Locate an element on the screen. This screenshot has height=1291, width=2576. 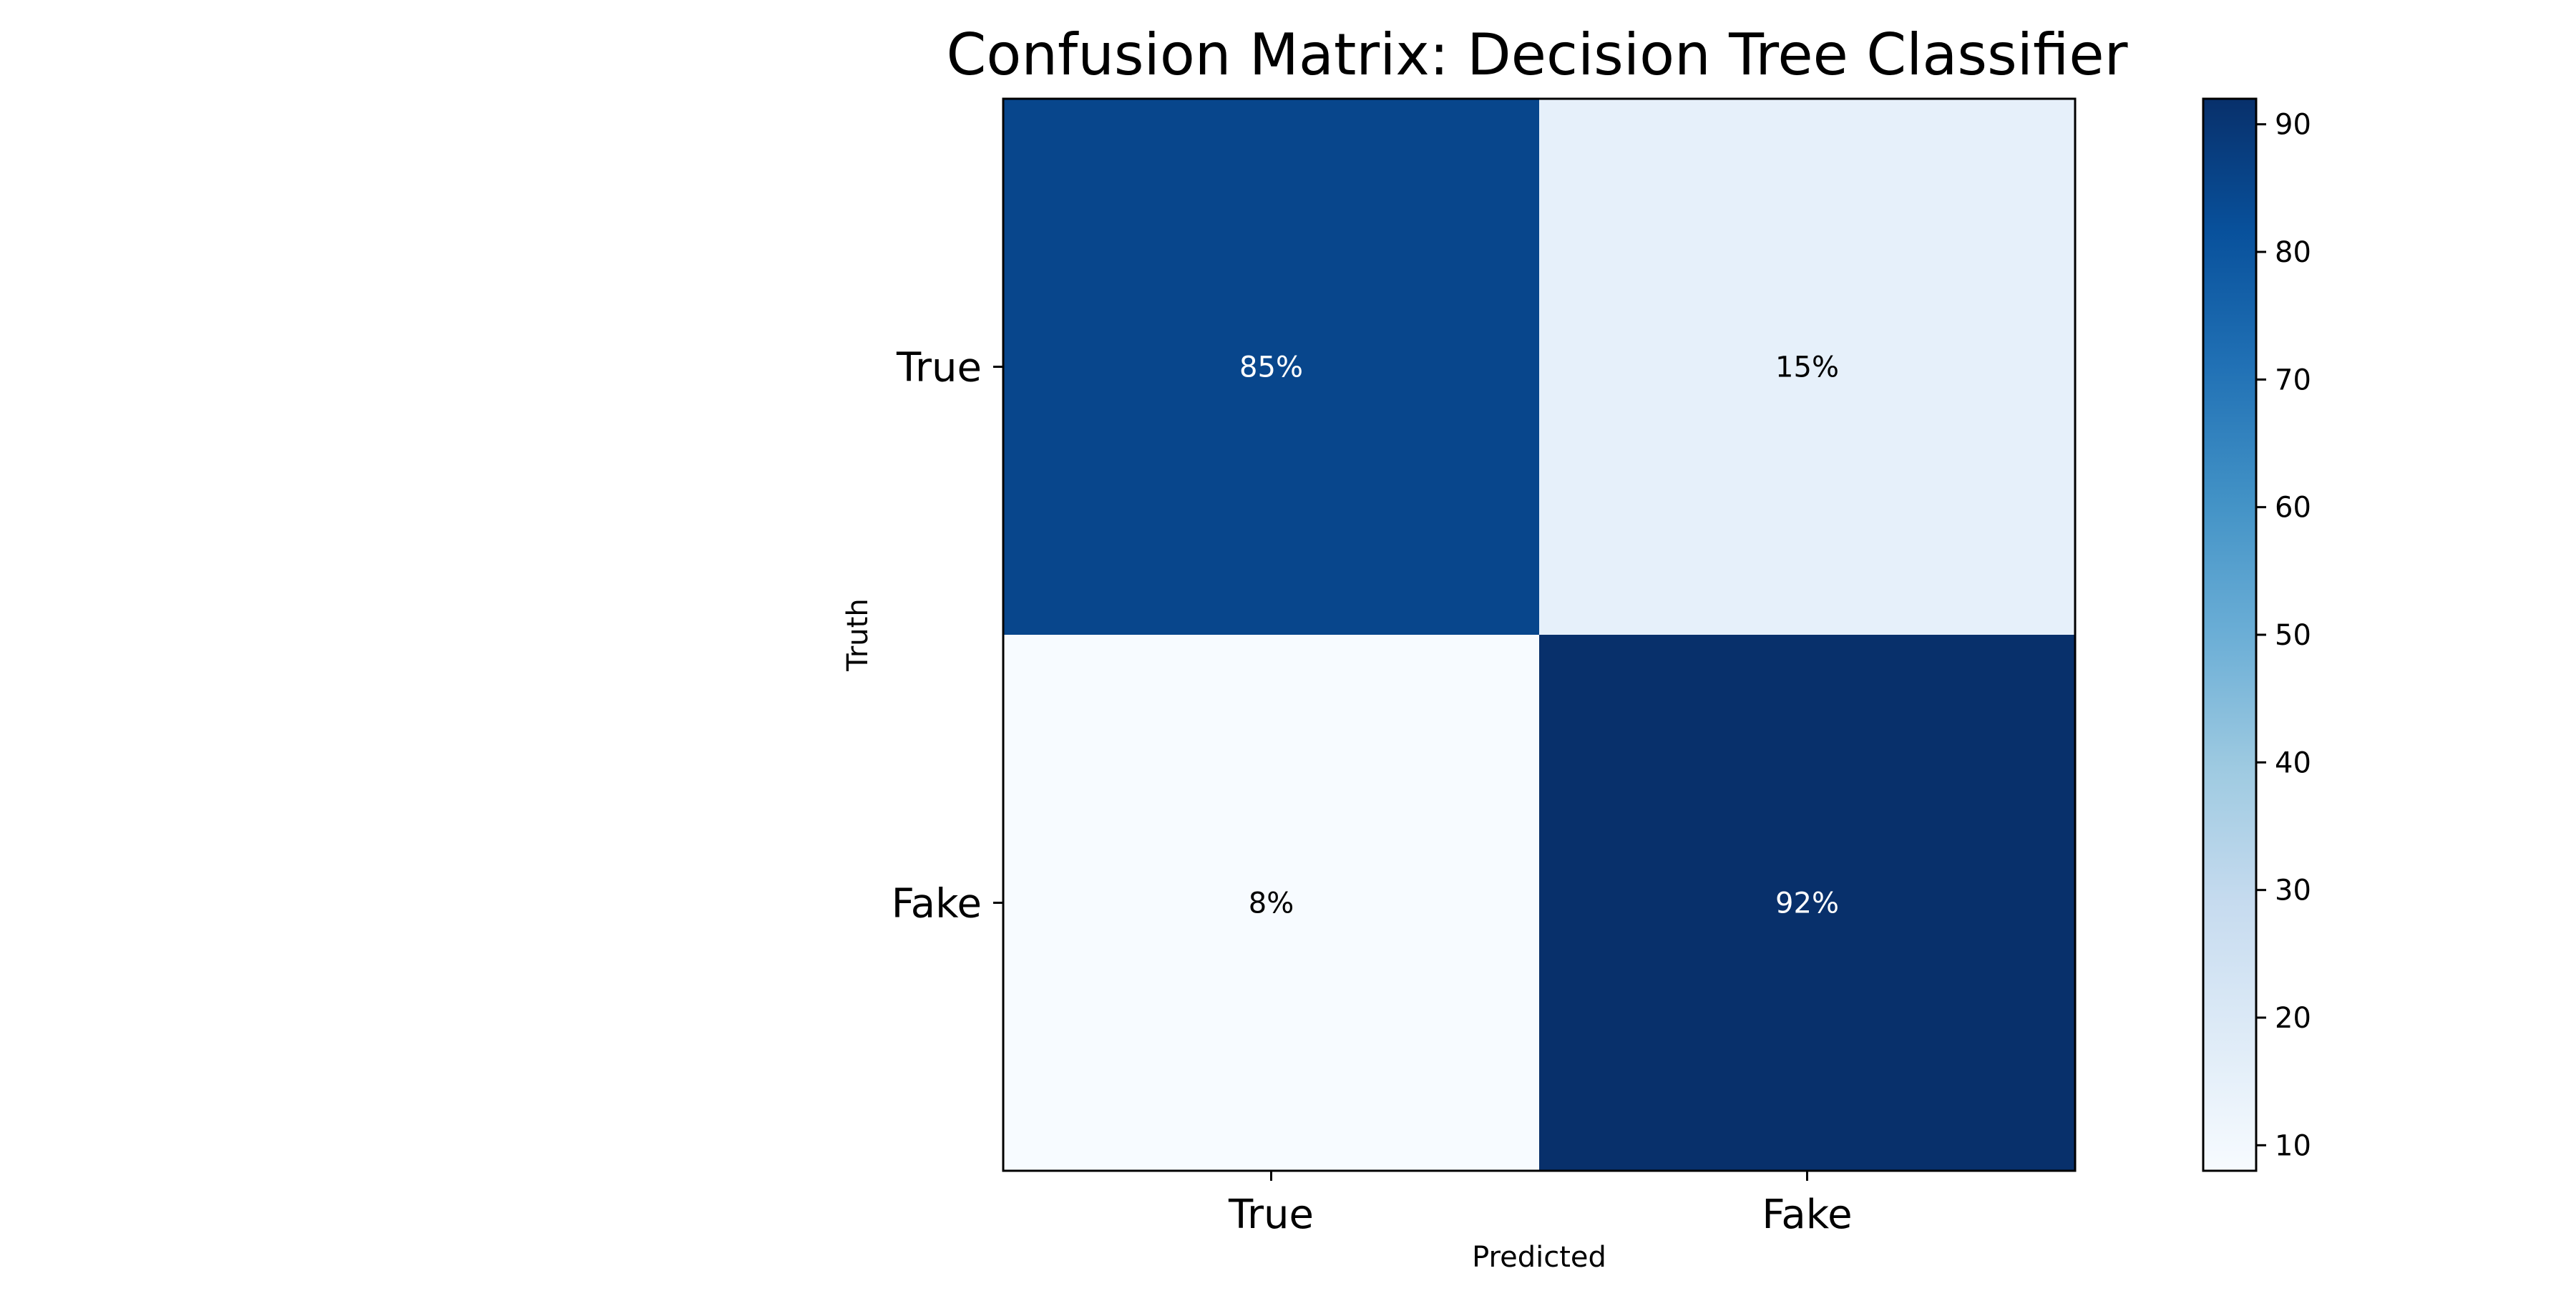
x-axis-label: Predicted is located at coordinates (1539, 1257).